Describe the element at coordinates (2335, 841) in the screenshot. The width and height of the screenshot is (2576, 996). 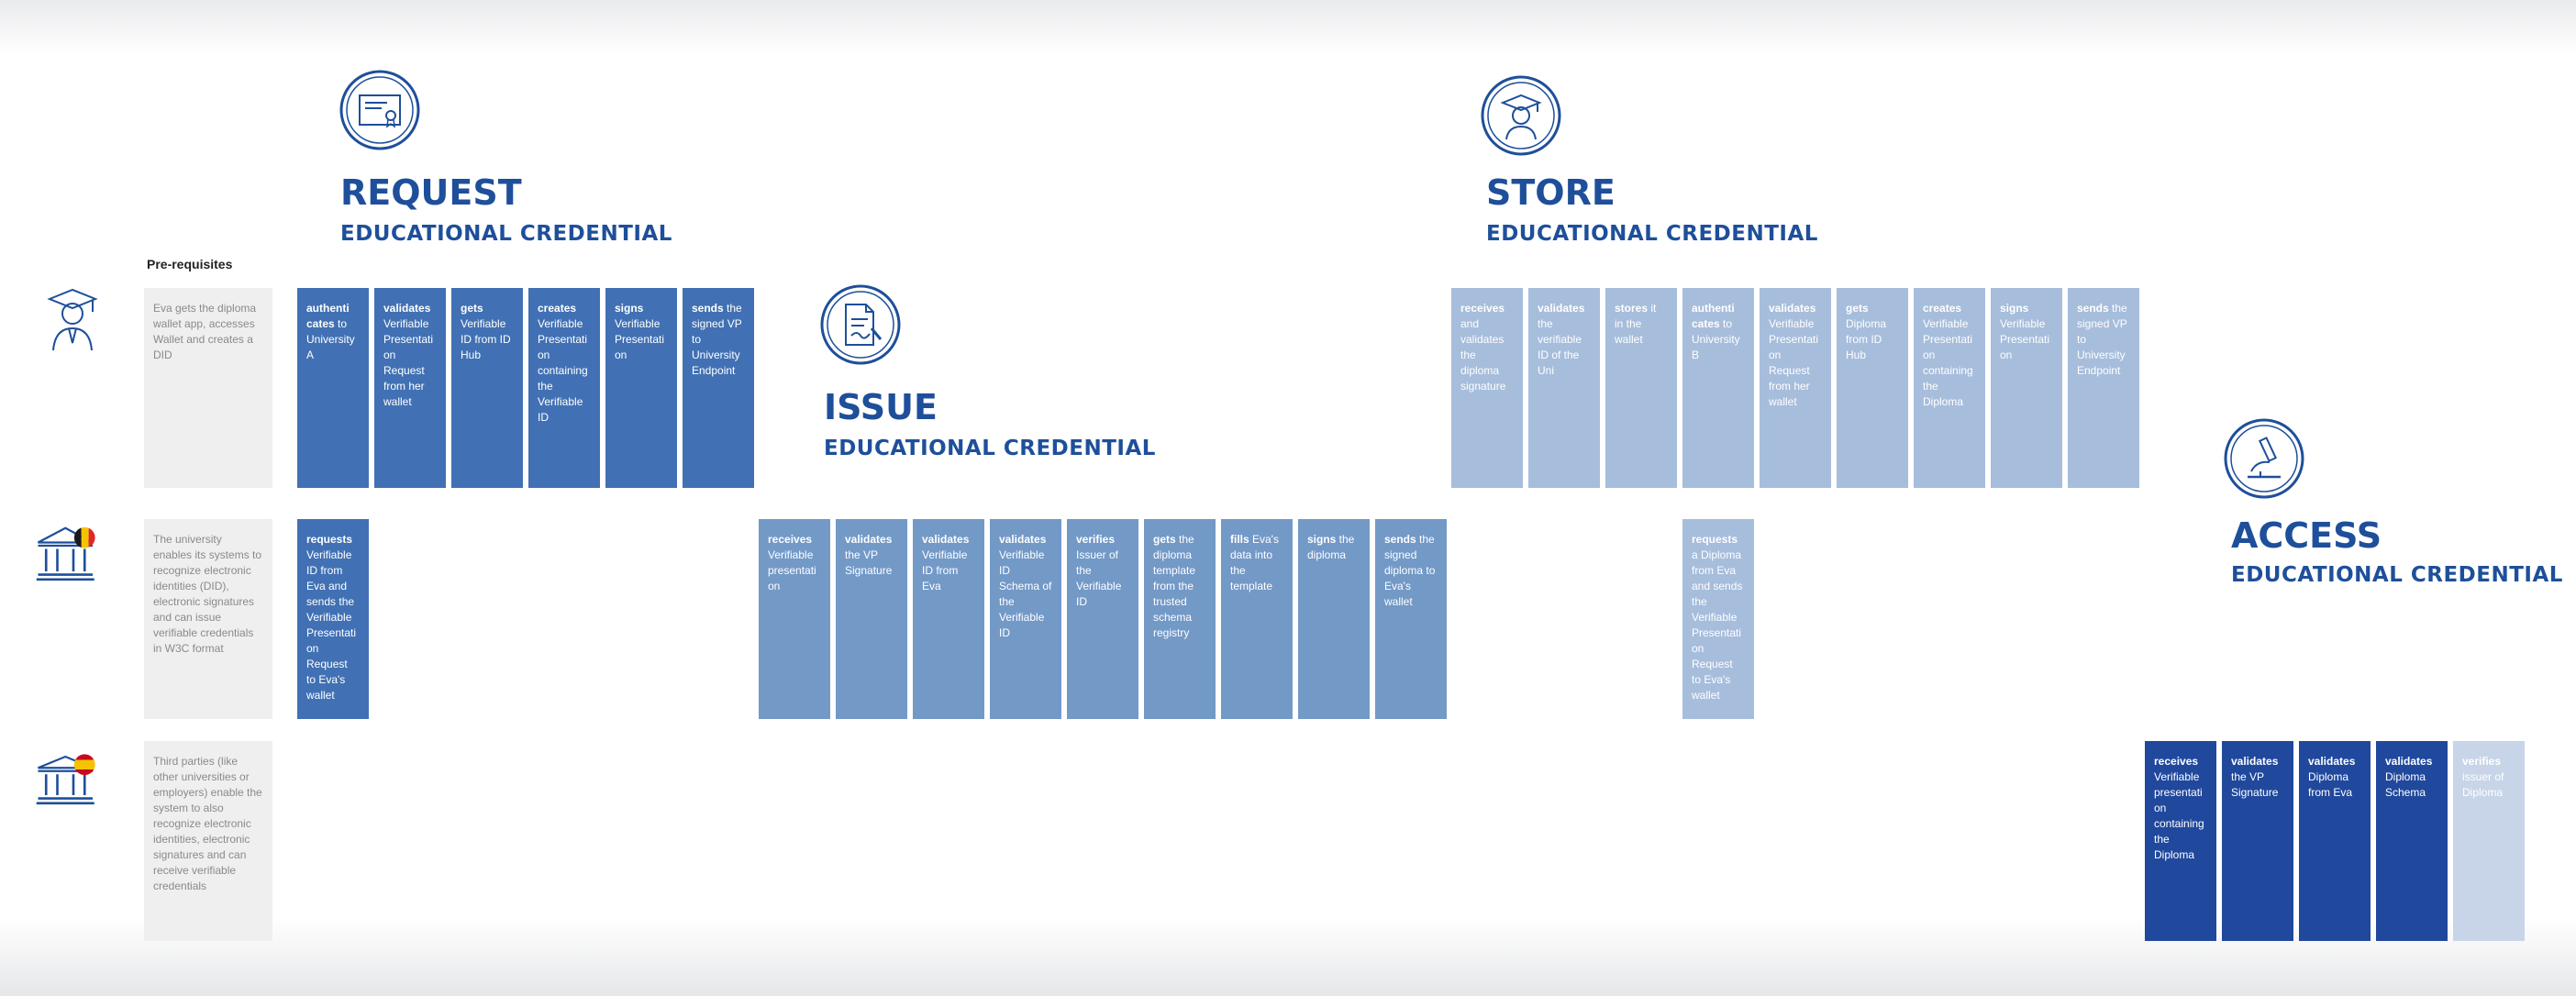
I see `step-card-third-access-3: validates Diploma from Eva` at that location.